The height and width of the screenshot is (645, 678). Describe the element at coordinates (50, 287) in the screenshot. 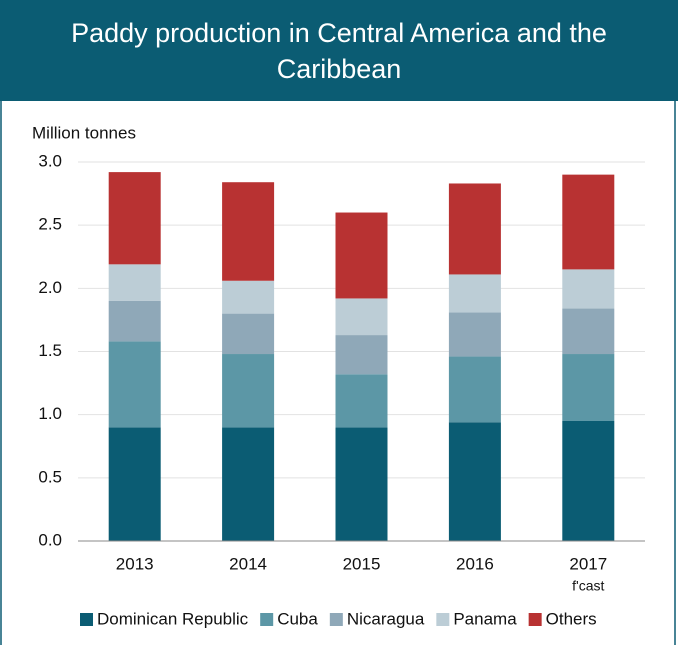

I see `y-tick-label: 2.0` at that location.